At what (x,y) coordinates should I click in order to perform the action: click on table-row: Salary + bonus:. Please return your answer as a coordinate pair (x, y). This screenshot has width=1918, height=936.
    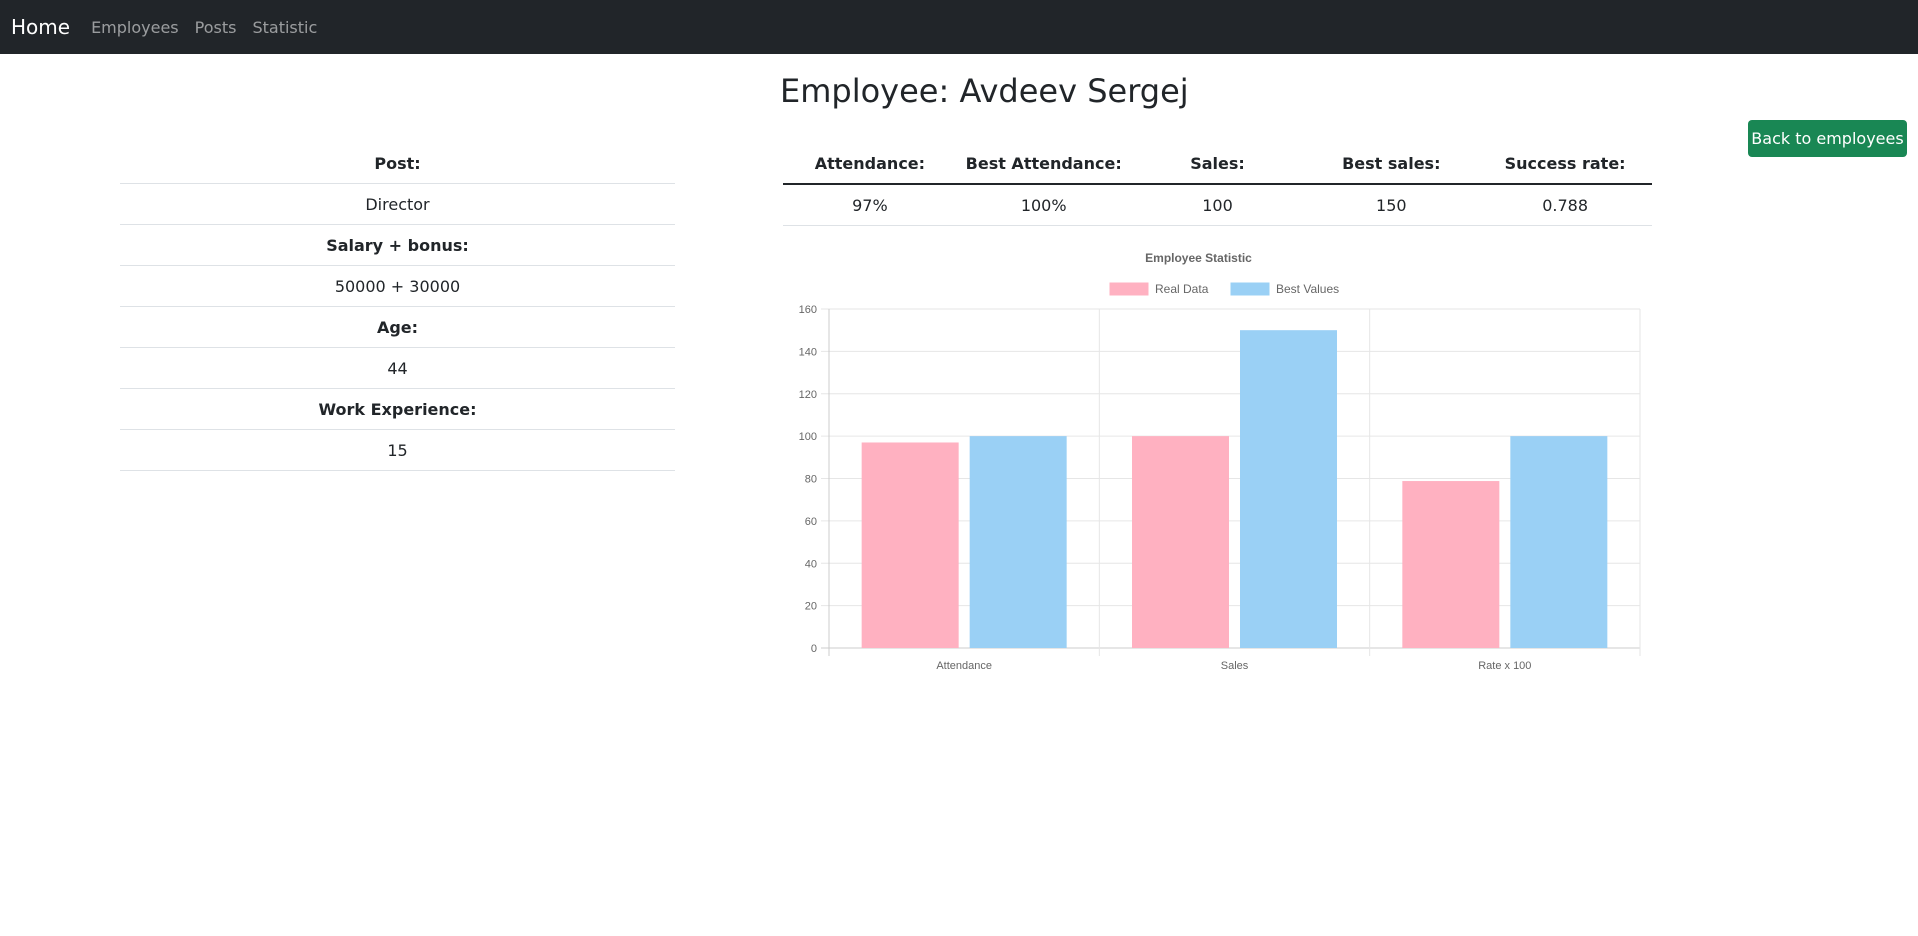
    Looking at the image, I should click on (397, 245).